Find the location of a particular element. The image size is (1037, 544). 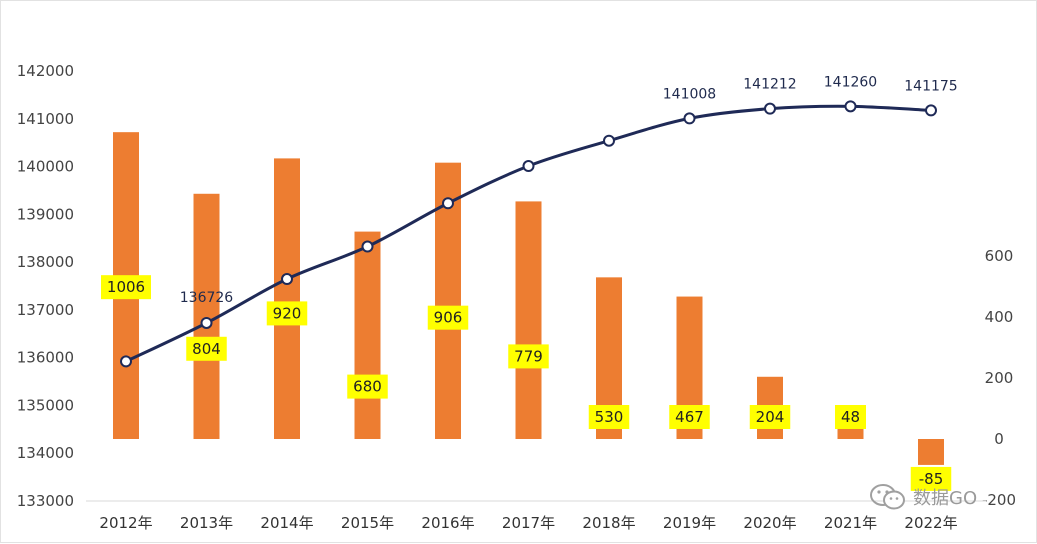

bar-value-label: 1006 is located at coordinates (126, 287).